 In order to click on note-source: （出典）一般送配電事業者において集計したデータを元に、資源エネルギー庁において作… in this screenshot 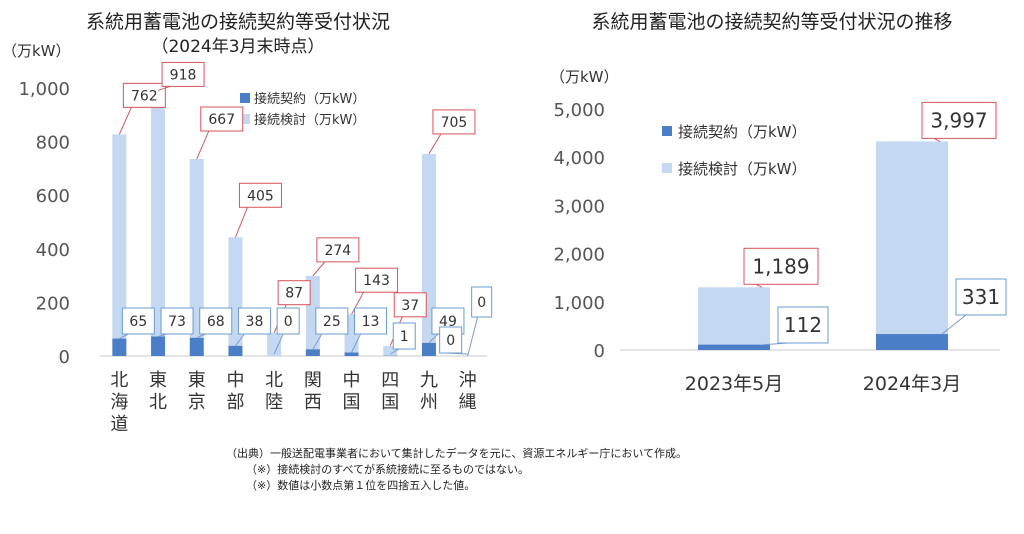, I will do `click(457, 453)`.